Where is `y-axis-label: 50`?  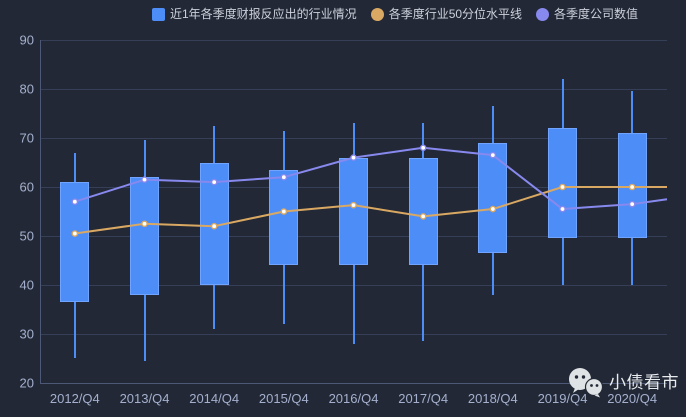
y-axis-label: 50 is located at coordinates (26, 236).